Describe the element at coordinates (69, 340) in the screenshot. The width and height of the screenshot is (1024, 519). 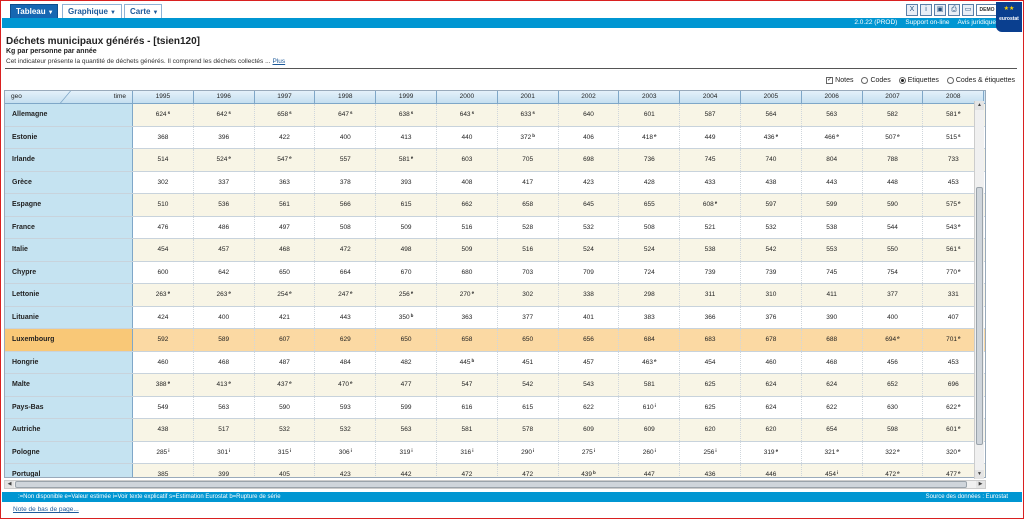
I see `geo-cell: Luxembourg` at that location.